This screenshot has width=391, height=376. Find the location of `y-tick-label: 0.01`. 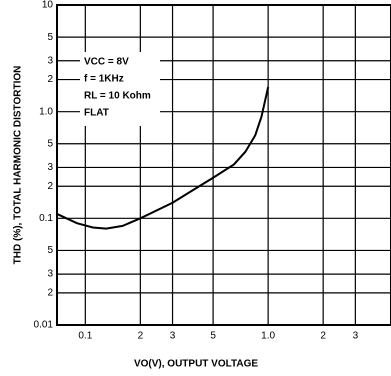

y-tick-label: 0.01 is located at coordinates (44, 325).